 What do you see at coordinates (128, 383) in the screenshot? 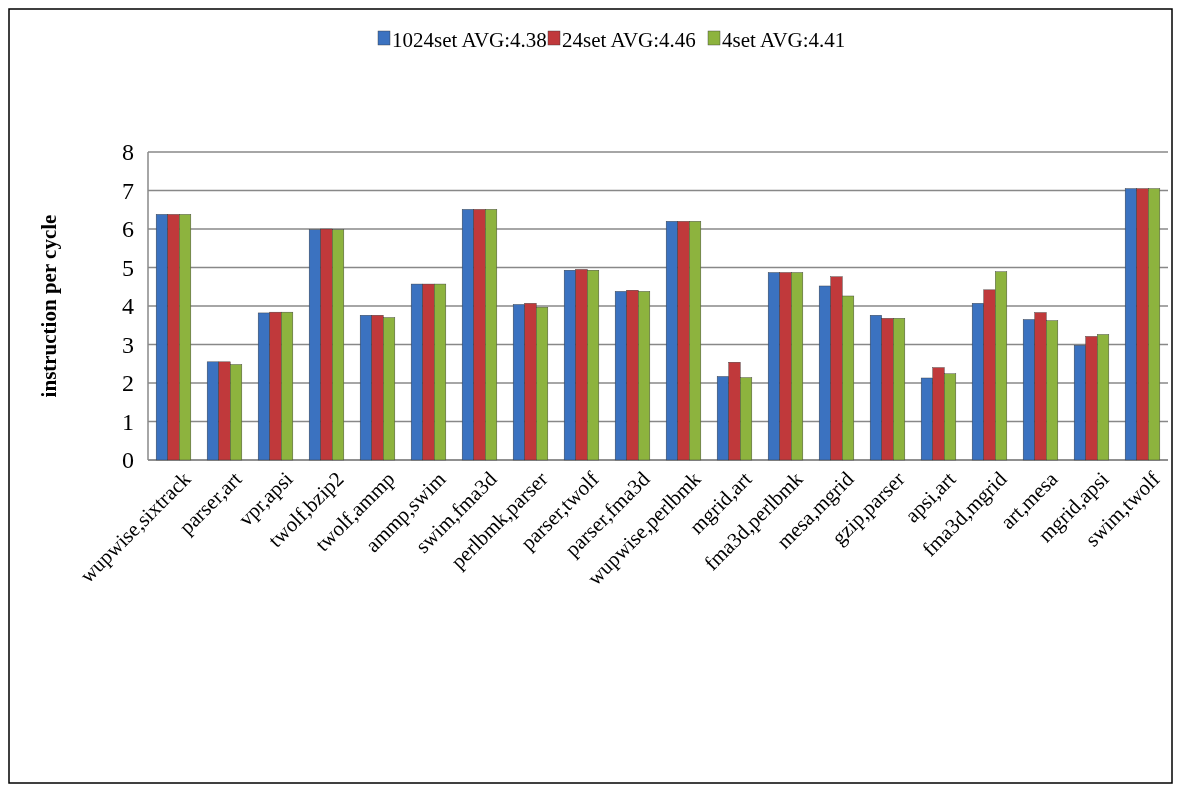
I see `y-tick-label: 2` at bounding box center [128, 383].